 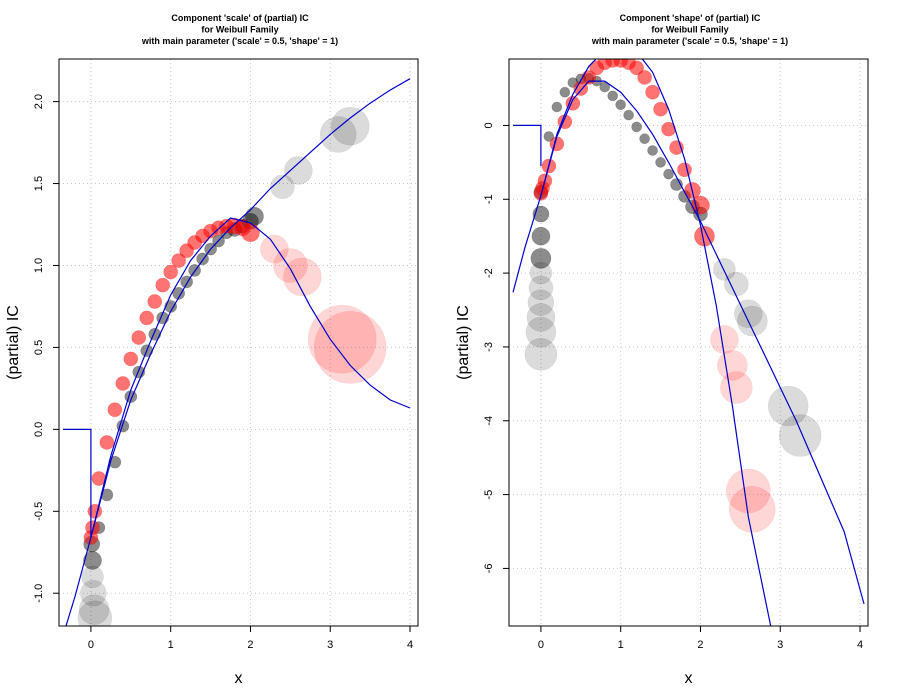 What do you see at coordinates (489, 125) in the screenshot?
I see `y-tick-label: 0` at bounding box center [489, 125].